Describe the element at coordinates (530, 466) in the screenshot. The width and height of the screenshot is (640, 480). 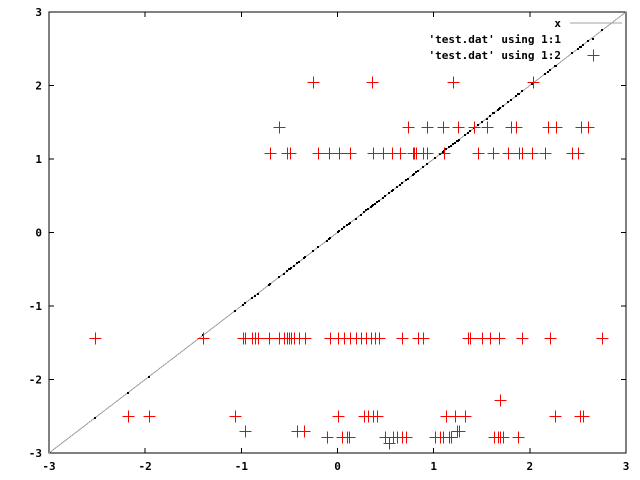
I see `x-tick-label: 2` at that location.